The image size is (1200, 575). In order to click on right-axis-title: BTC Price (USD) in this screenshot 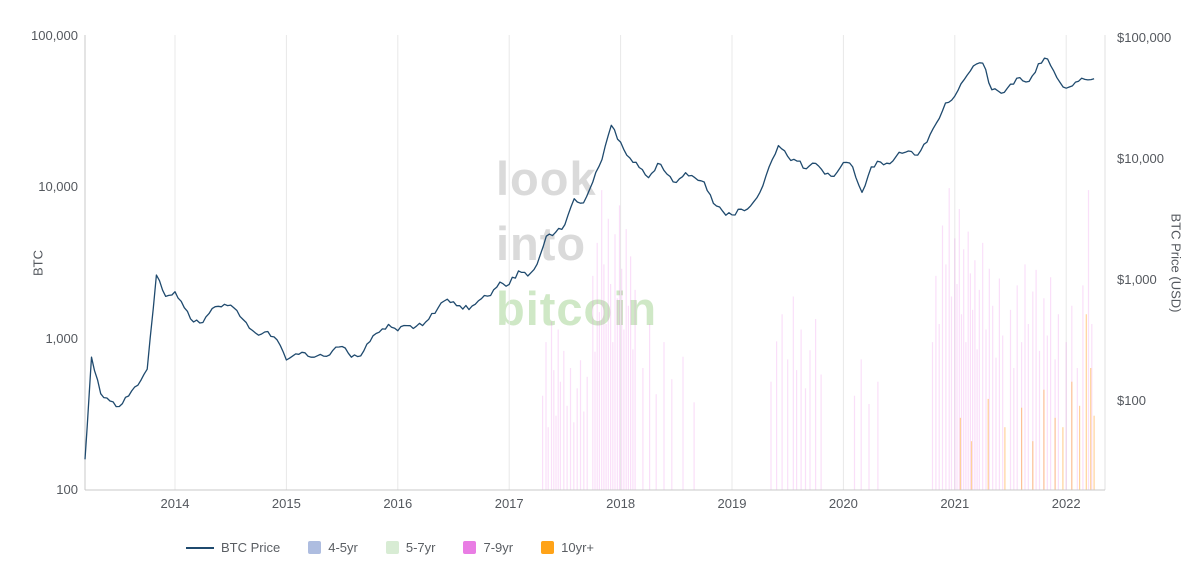, I will do `click(1176, 263)`.